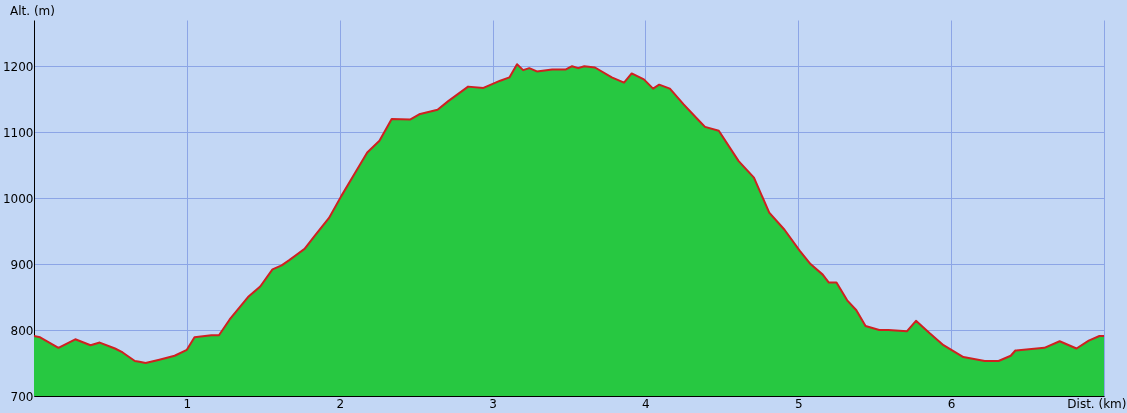 This screenshot has height=413, width=1127. What do you see at coordinates (18, 66) in the screenshot?
I see `y-tick-label: 1200` at bounding box center [18, 66].